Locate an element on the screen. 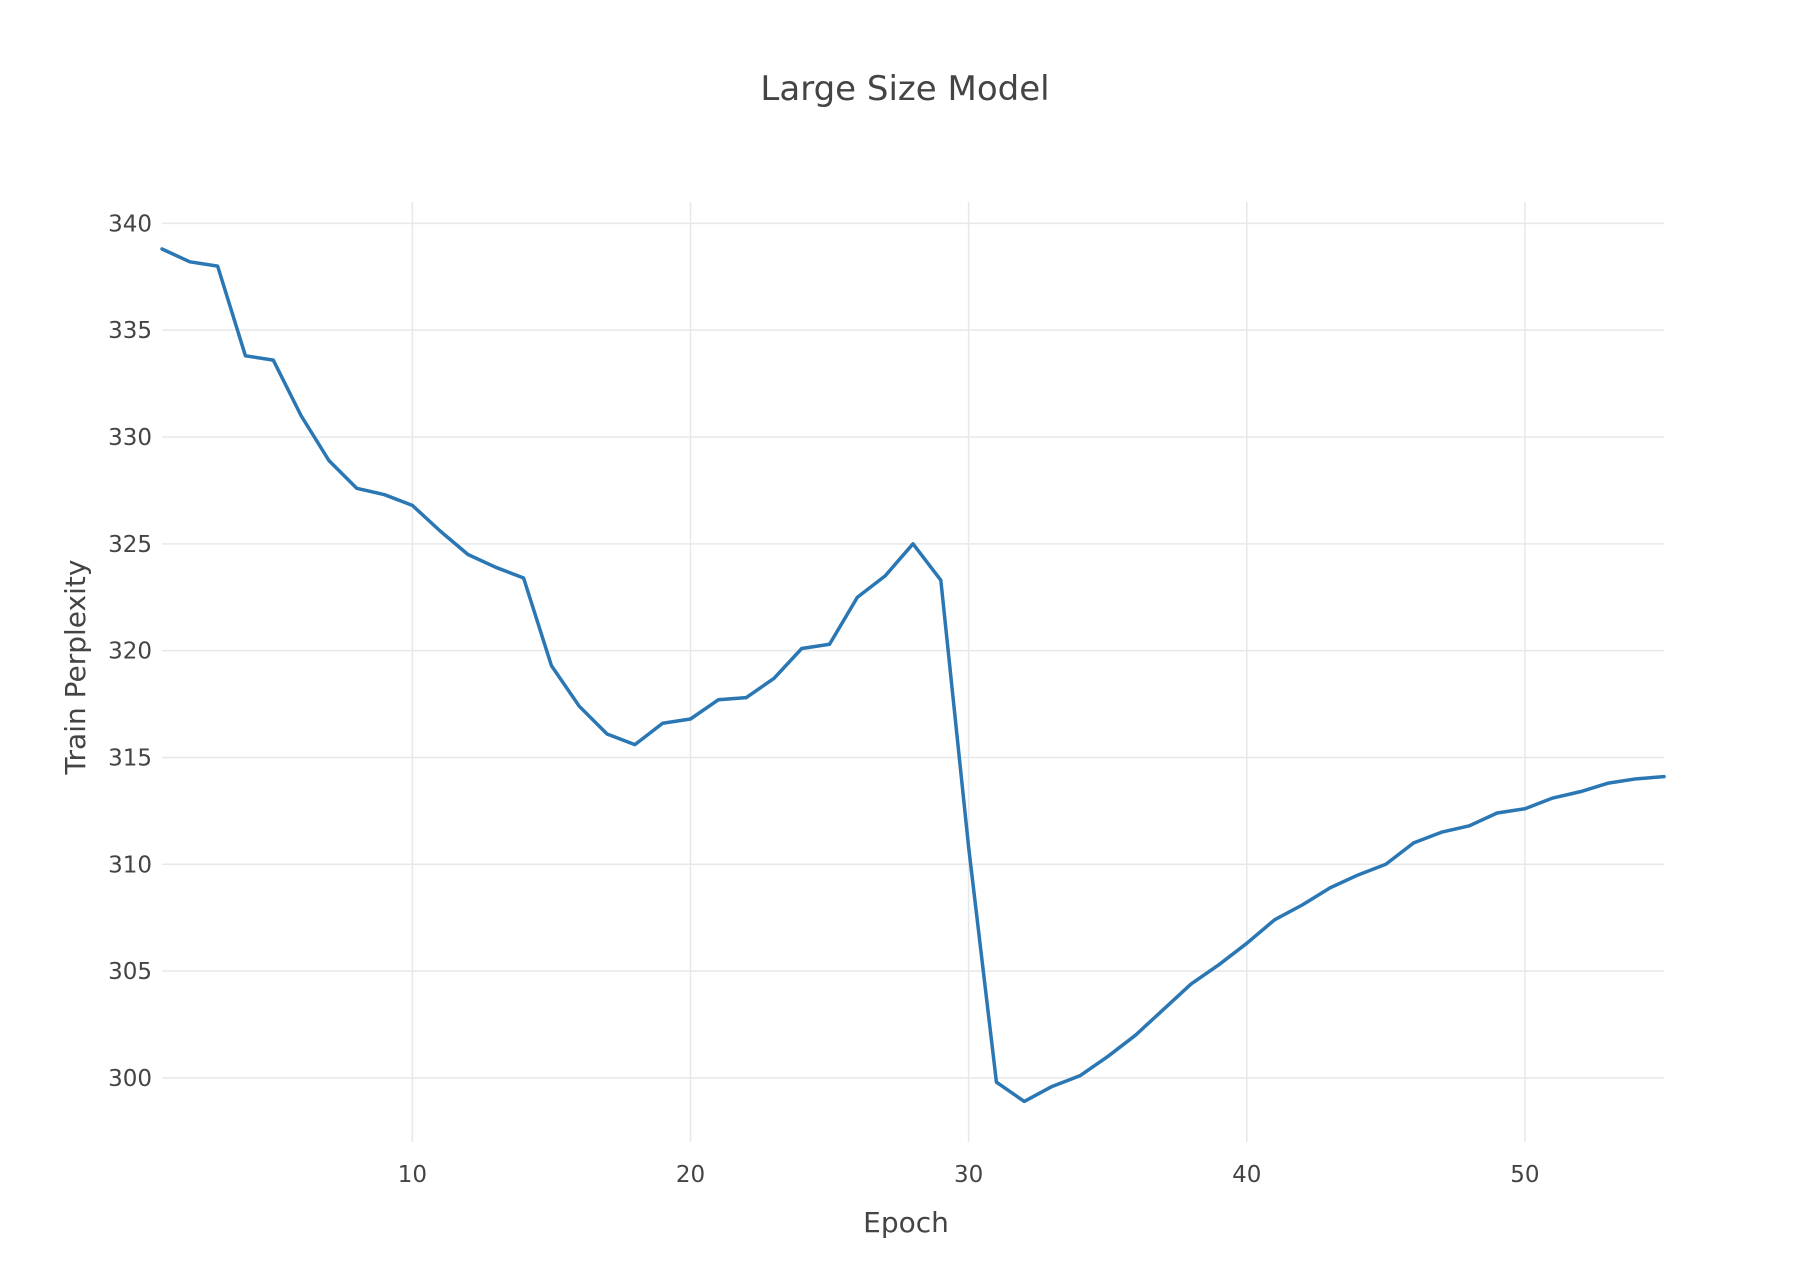  y-axis-title: Train Perplexity is located at coordinates (75, 668).